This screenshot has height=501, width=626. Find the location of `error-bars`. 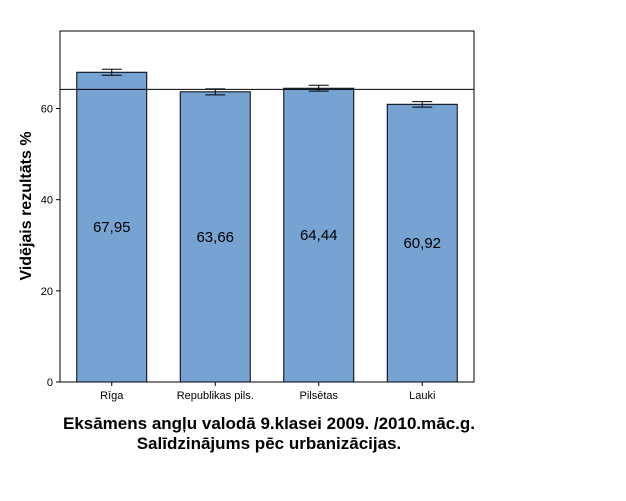

error-bars is located at coordinates (267, 88).